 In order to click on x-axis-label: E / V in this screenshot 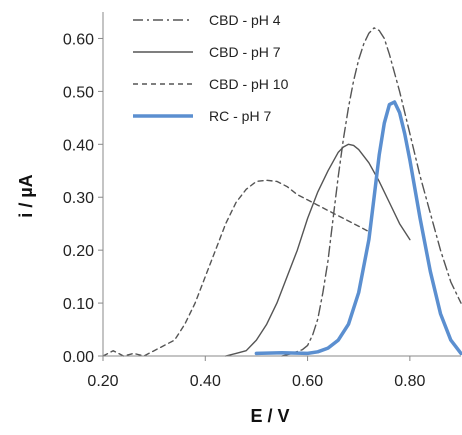, I will do `click(269, 416)`.